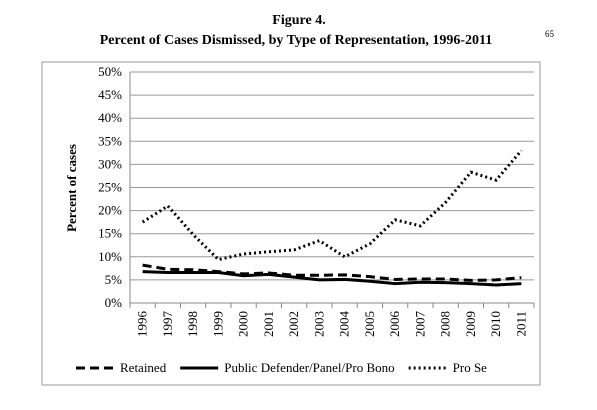 This screenshot has height=410, width=597. Describe the element at coordinates (243, 324) in the screenshot. I see `x-tick-label: 2000` at that location.